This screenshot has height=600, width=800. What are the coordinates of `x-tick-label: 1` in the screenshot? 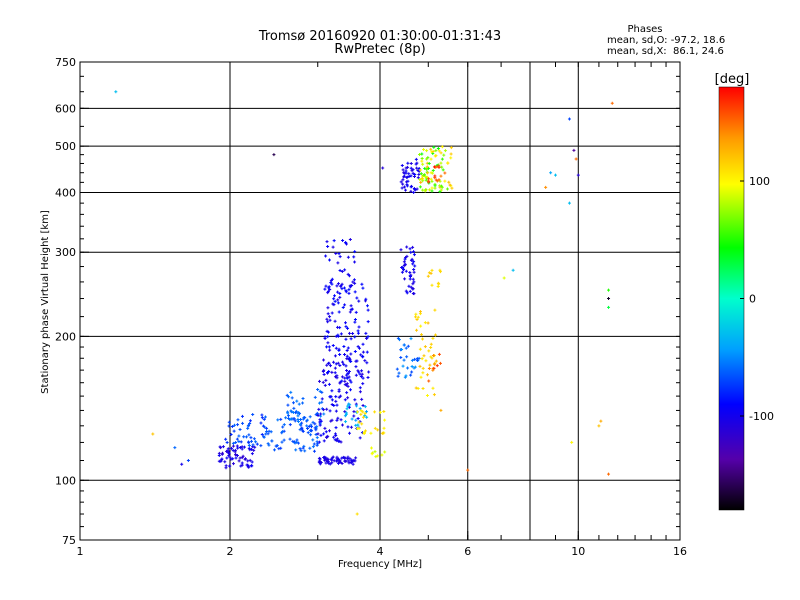 It's located at (80, 551).